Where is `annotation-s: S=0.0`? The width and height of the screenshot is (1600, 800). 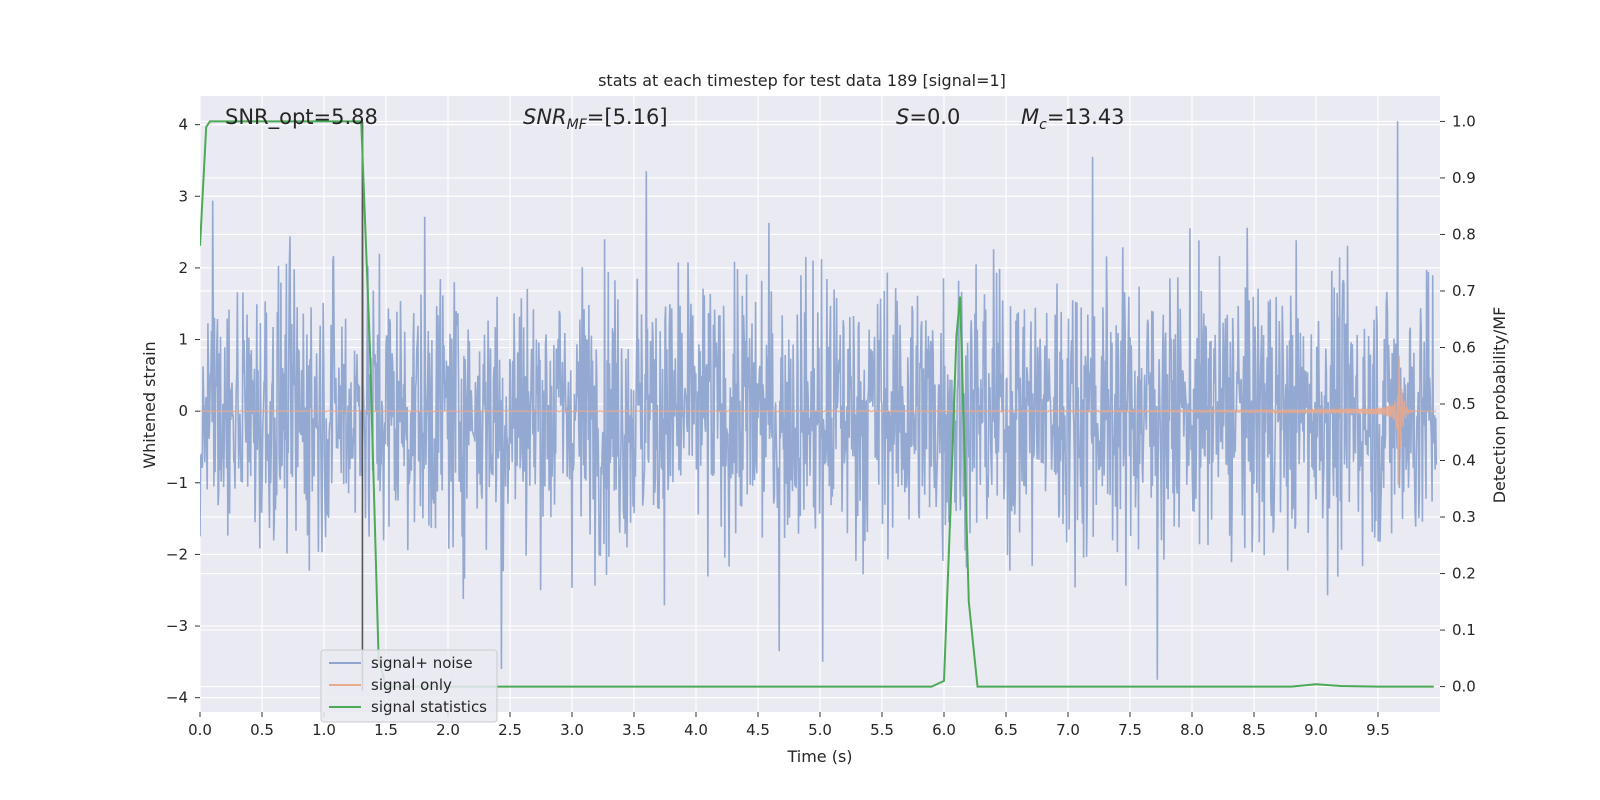 annotation-s: S=0.0 is located at coordinates (928, 117).